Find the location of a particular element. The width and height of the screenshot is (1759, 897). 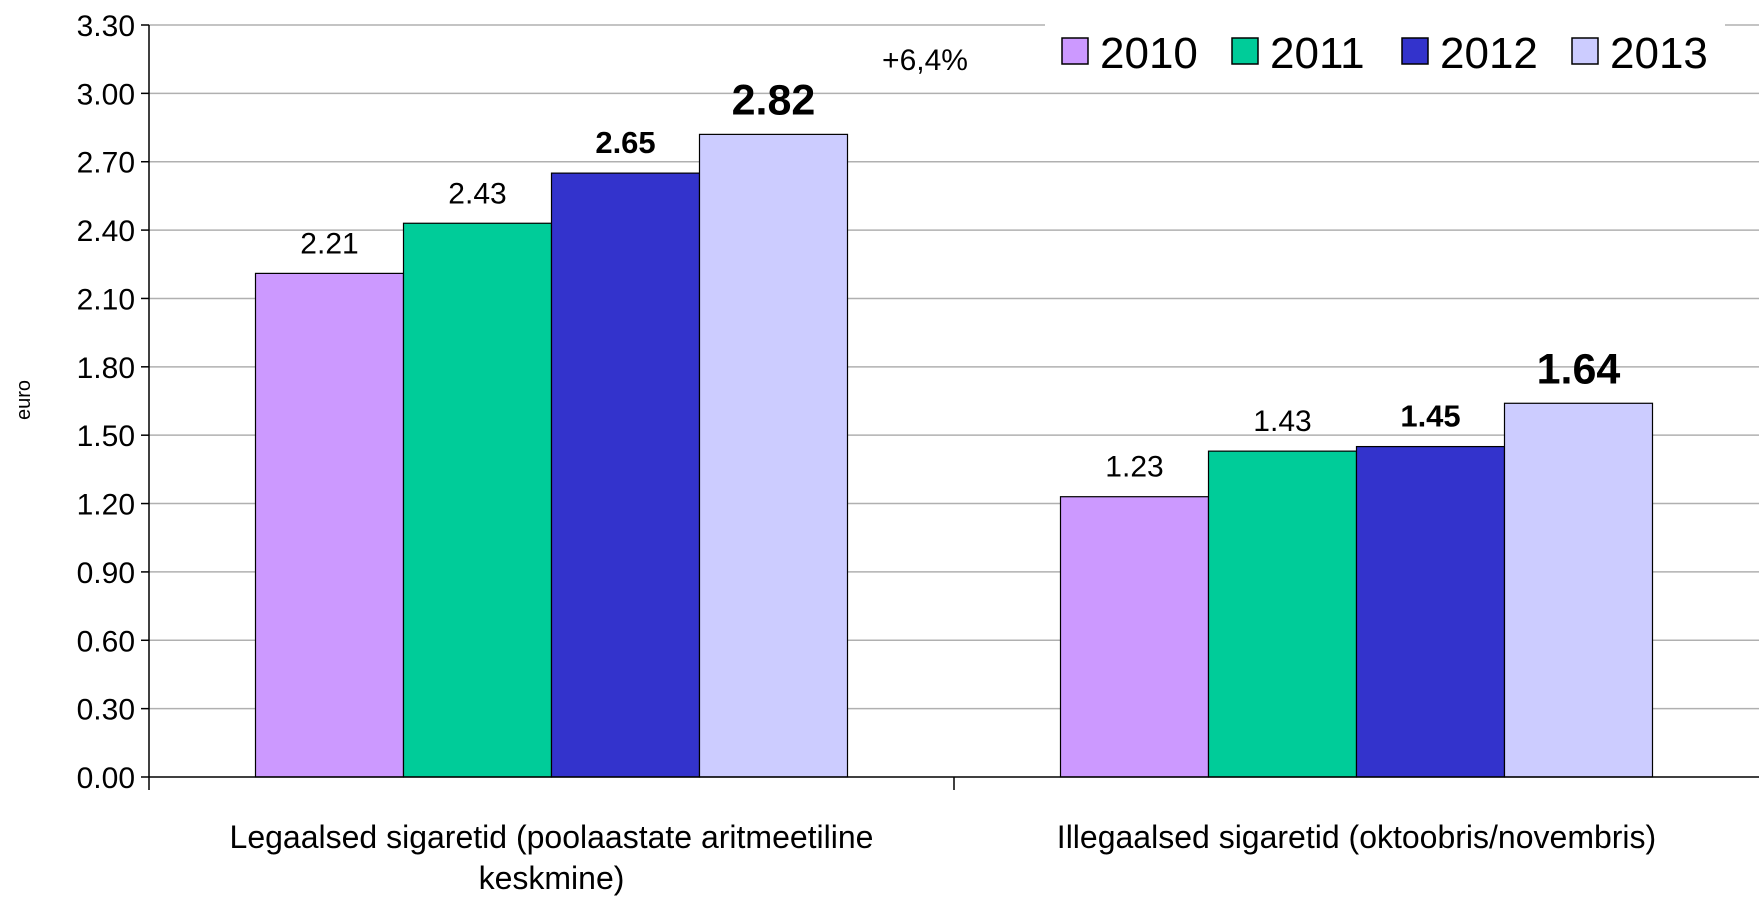

data-label: 2.82 is located at coordinates (774, 100).